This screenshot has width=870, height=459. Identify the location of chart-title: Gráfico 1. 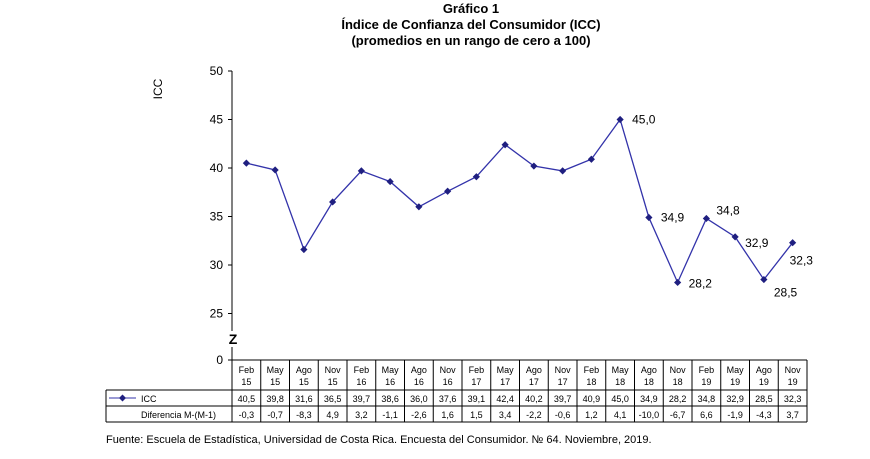
(471, 8).